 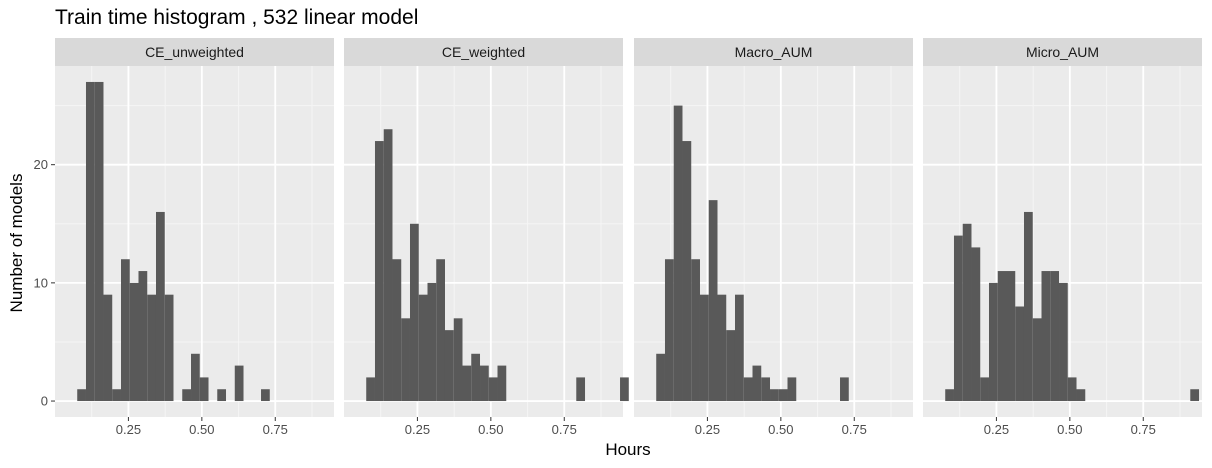 I want to click on y-tick-label: 0, so click(x=44, y=401).